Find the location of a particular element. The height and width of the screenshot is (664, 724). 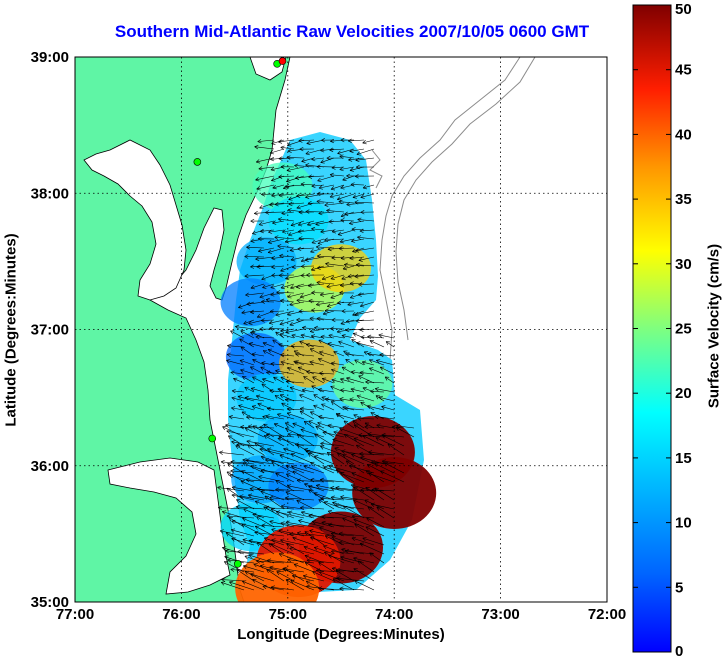

x-tick-label: 74:00 is located at coordinates (394, 614).